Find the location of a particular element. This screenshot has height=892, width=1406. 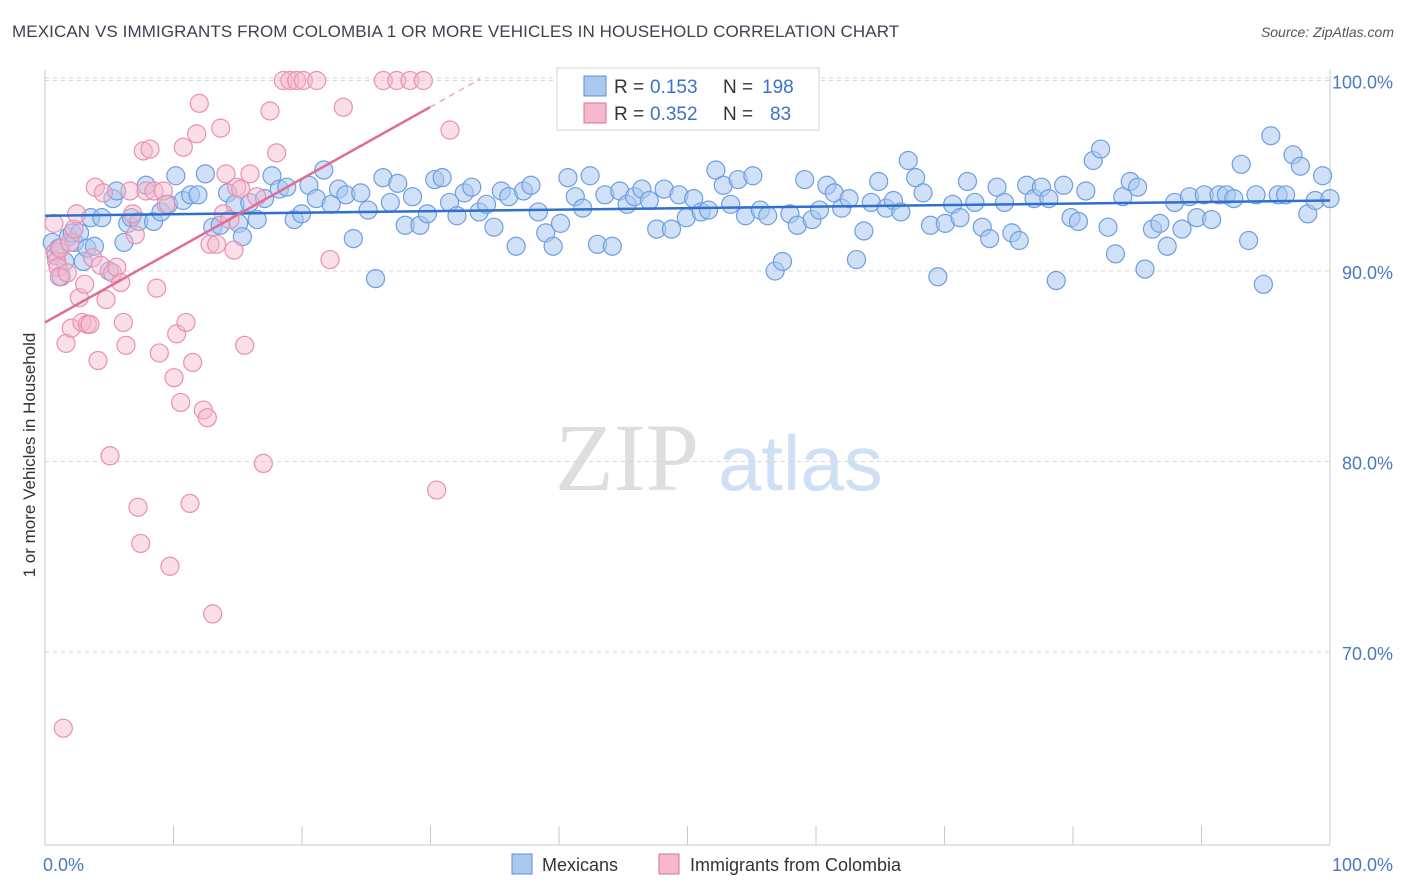

y-axis-label: 1 or more Vehicles in Household is located at coordinates (29, 455).